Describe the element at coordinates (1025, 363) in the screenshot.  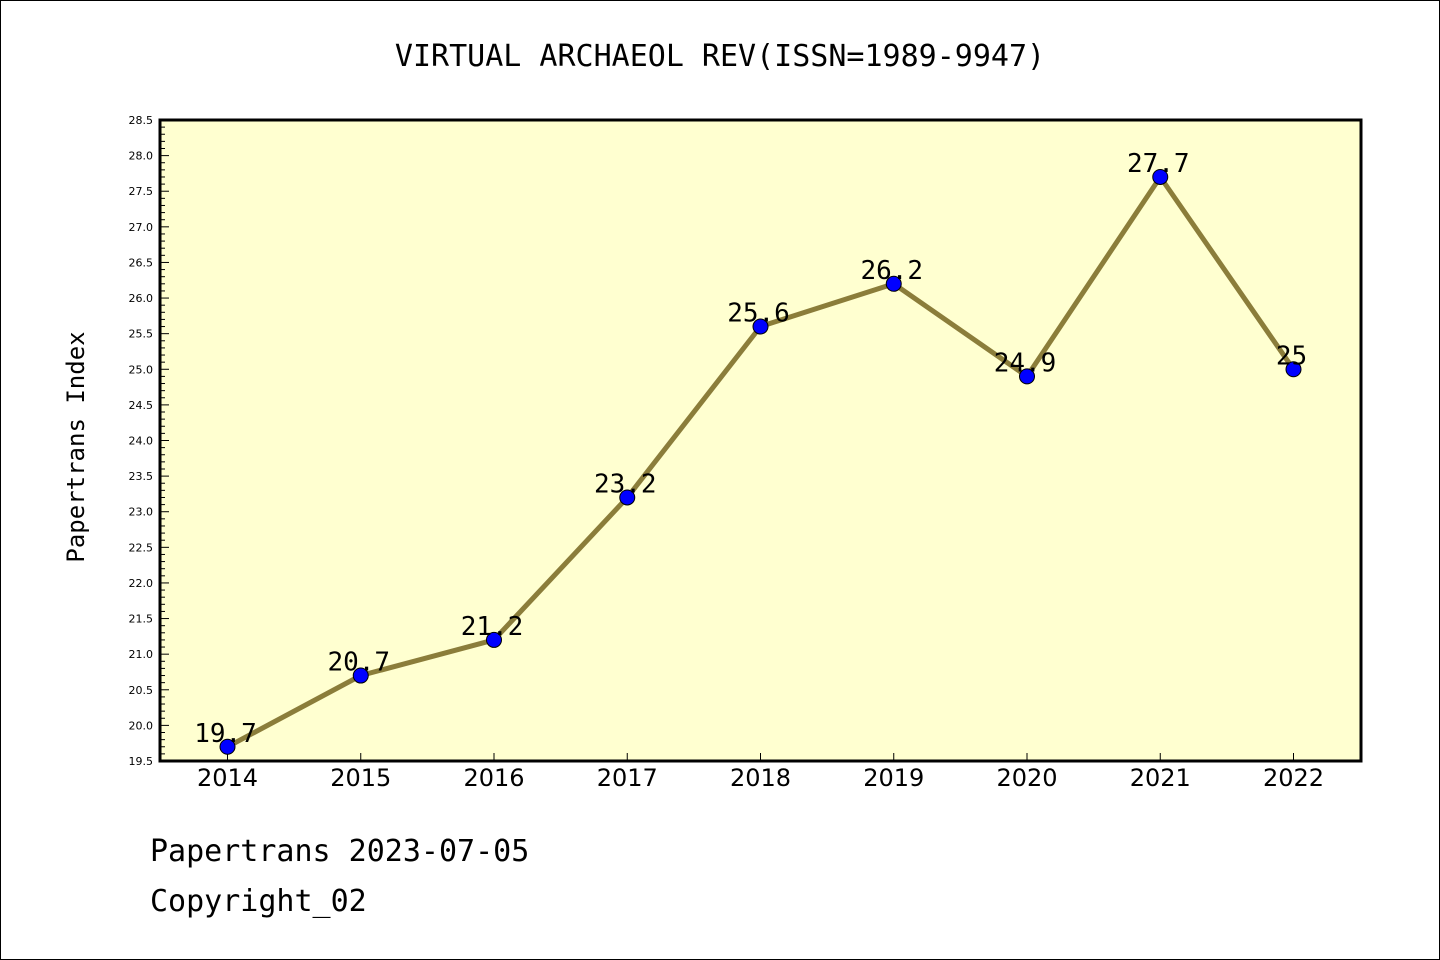
I see `data-label: 24.9` at that location.